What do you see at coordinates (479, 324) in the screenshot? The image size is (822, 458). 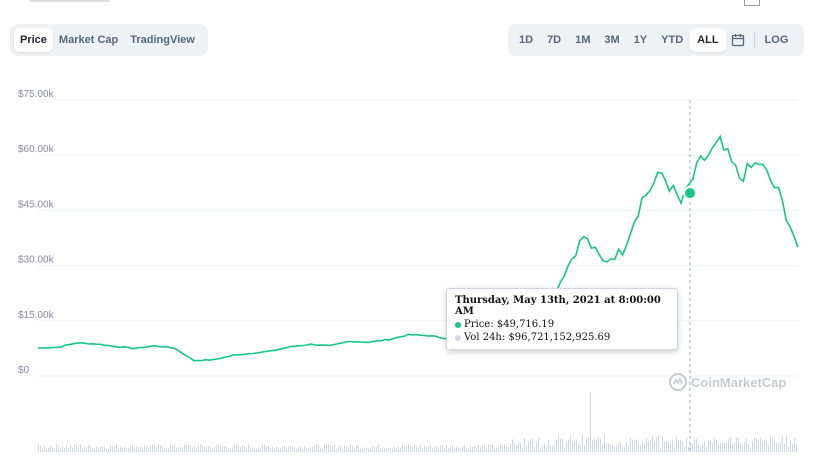 I see `tooltip-price-label: Price:` at bounding box center [479, 324].